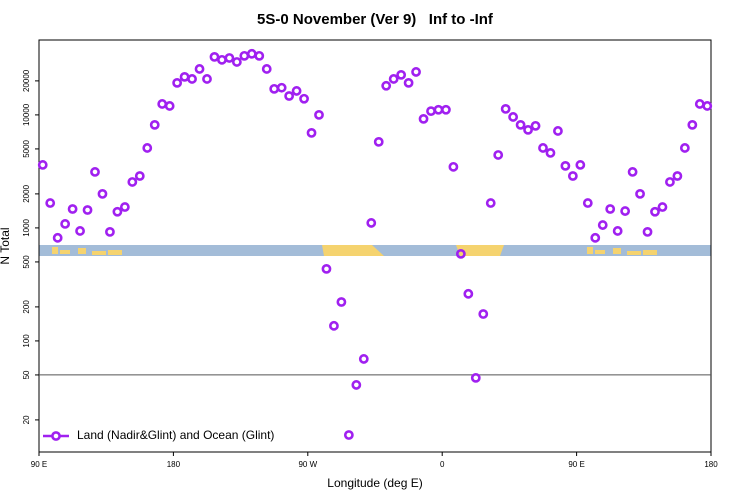 The width and height of the screenshot is (750, 500). I want to click on y-tick-label: 2000, so click(26, 193).